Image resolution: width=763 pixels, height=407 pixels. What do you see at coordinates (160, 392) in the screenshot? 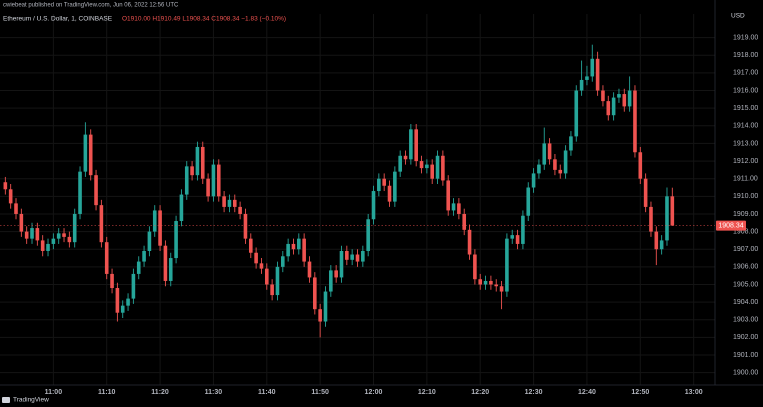
I see `x-tick-label: 11:20` at bounding box center [160, 392].